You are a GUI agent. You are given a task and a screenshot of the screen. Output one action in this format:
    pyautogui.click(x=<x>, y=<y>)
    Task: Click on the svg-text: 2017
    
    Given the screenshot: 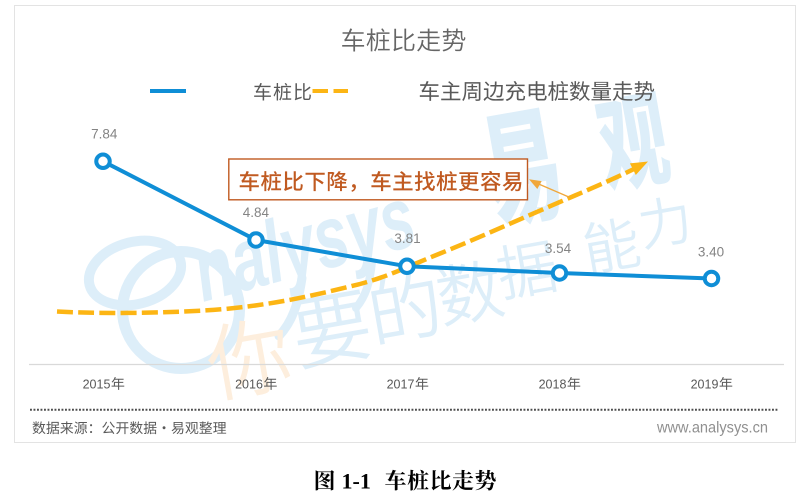 What is the action you would take?
    pyautogui.click(x=401, y=385)
    